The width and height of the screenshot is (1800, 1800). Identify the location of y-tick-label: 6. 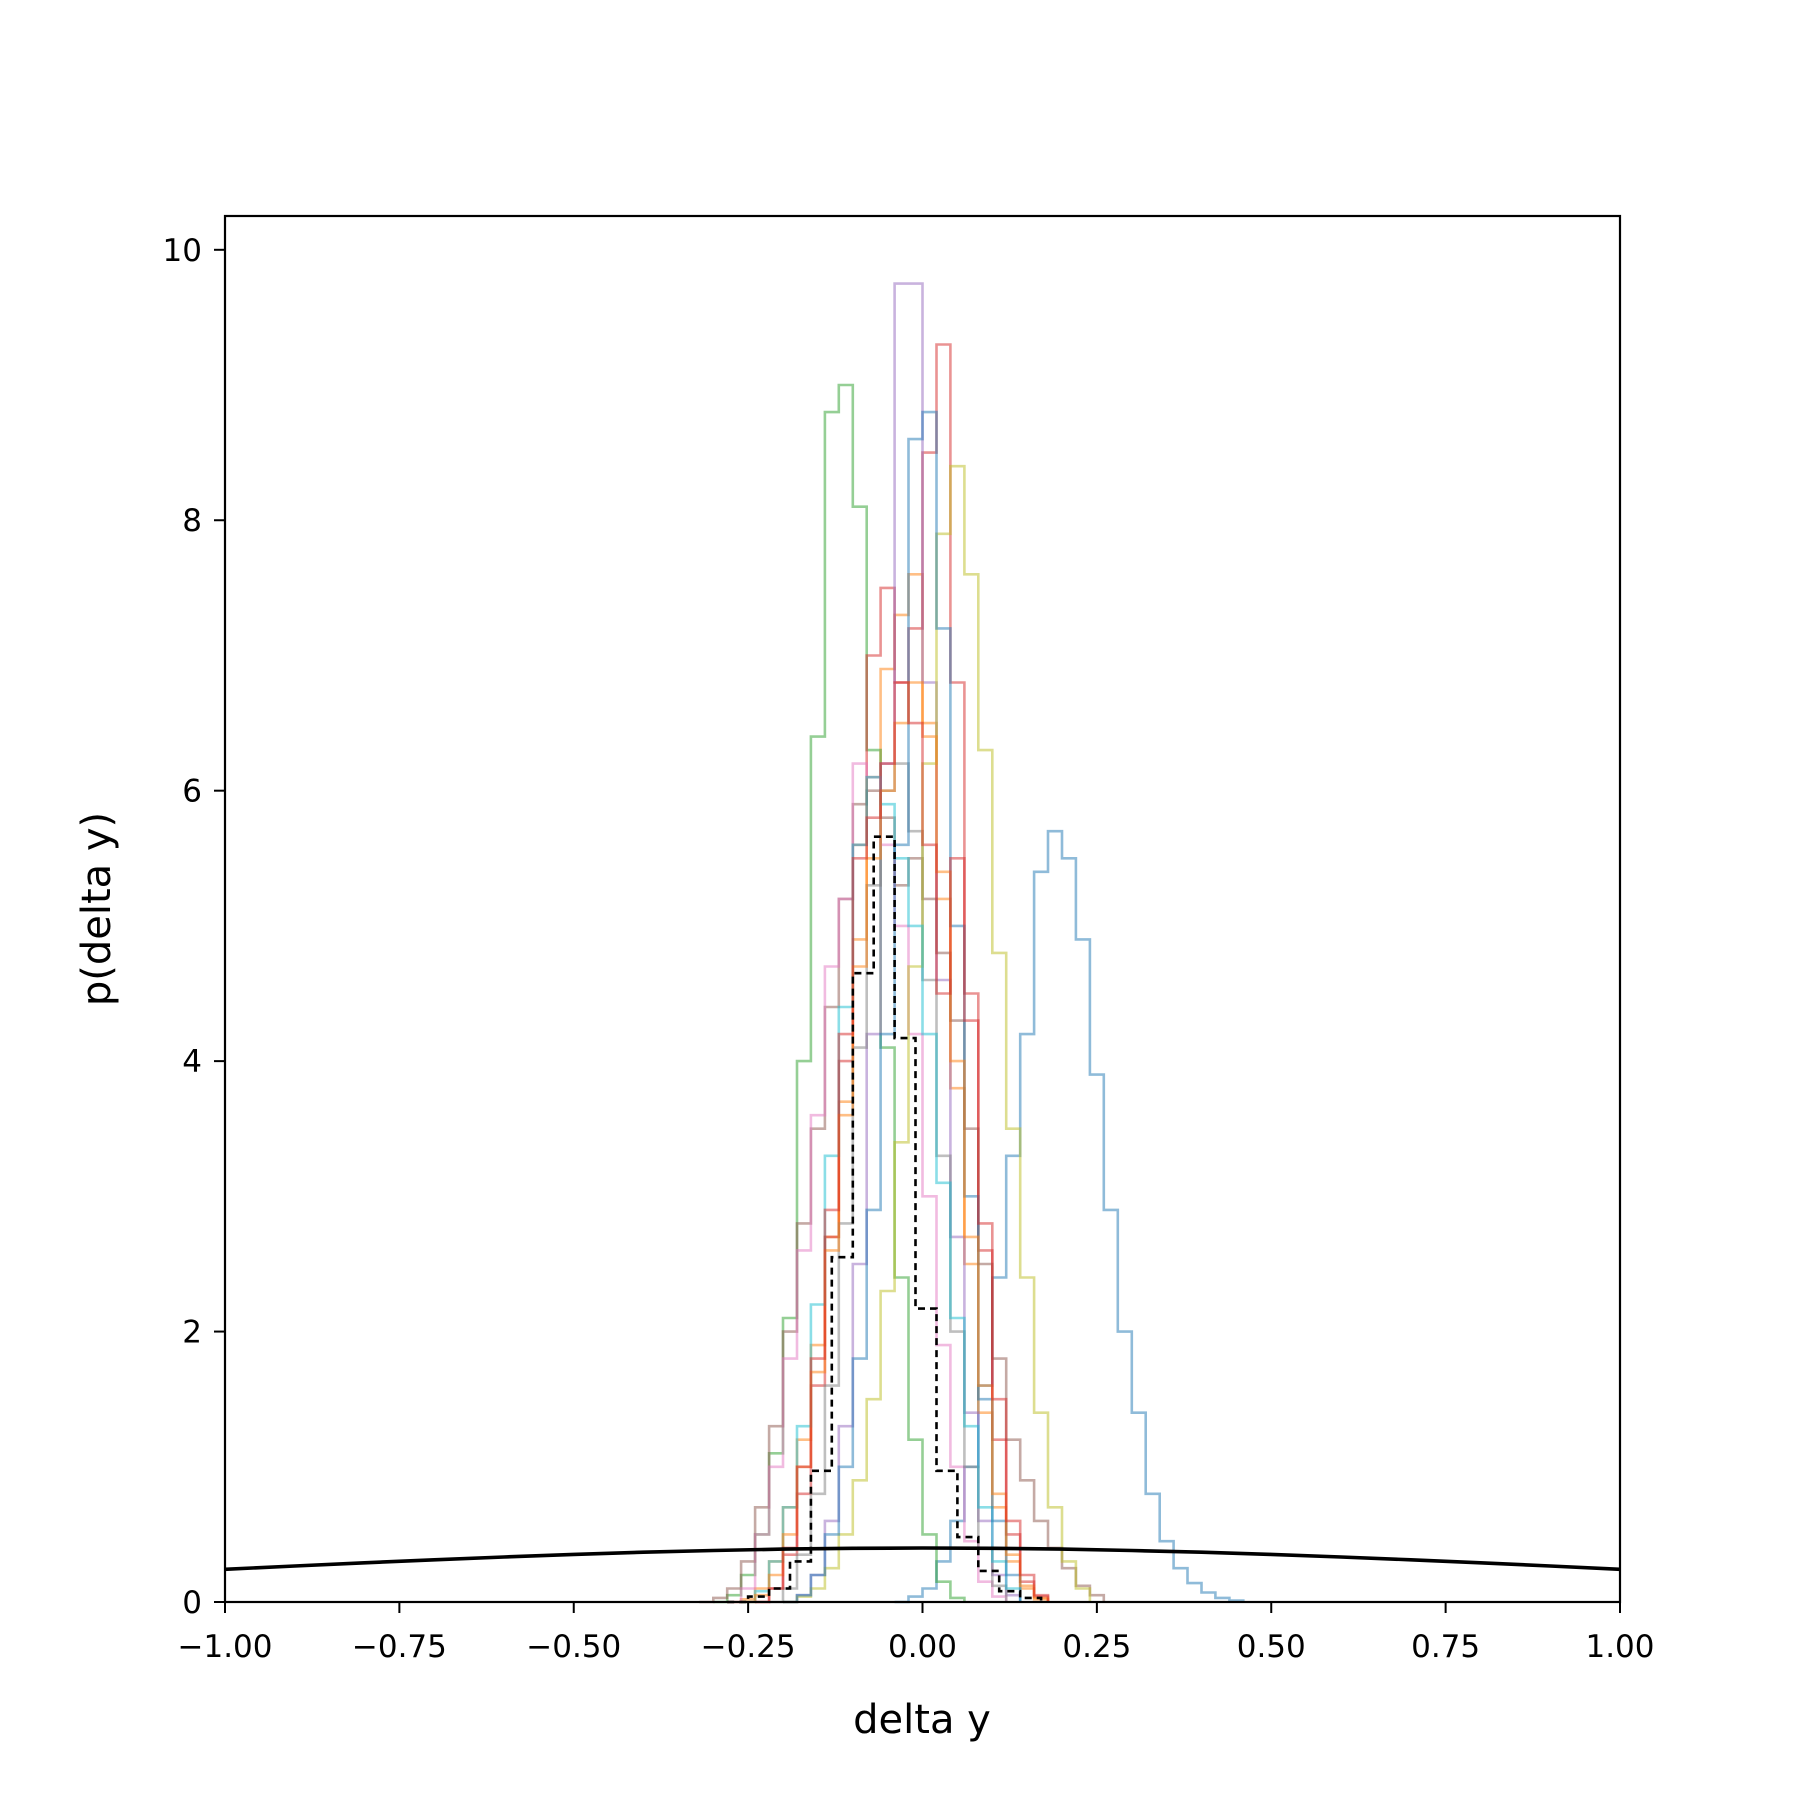
(192, 792).